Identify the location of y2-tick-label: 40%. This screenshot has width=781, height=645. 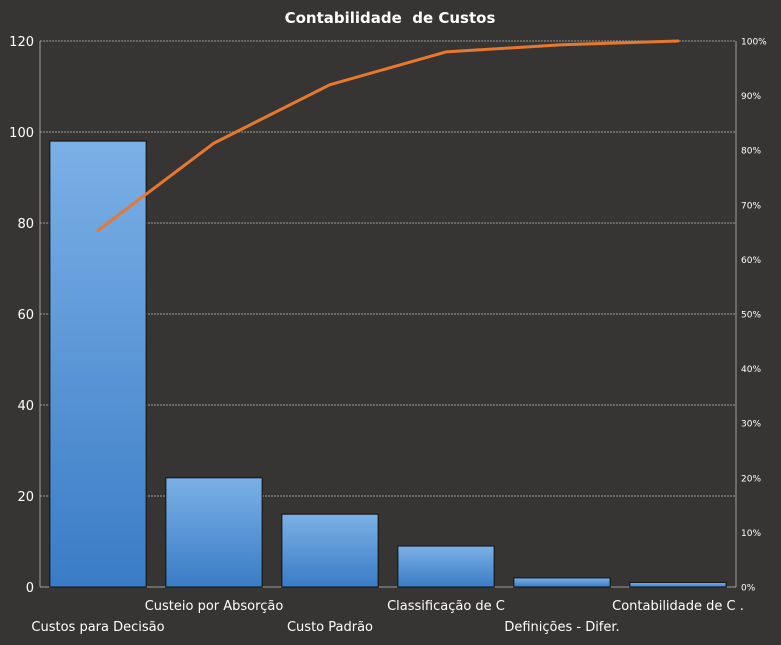
(751, 370).